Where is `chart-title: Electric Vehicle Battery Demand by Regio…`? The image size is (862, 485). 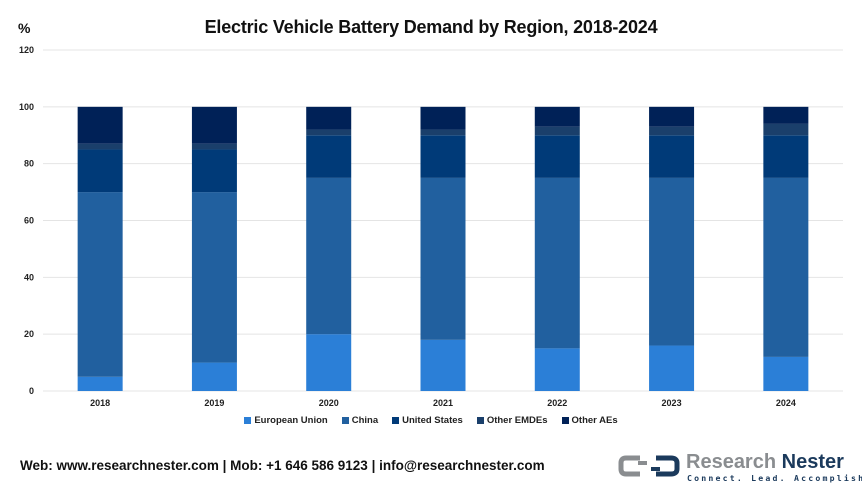 chart-title: Electric Vehicle Battery Demand by Regio… is located at coordinates (431, 27).